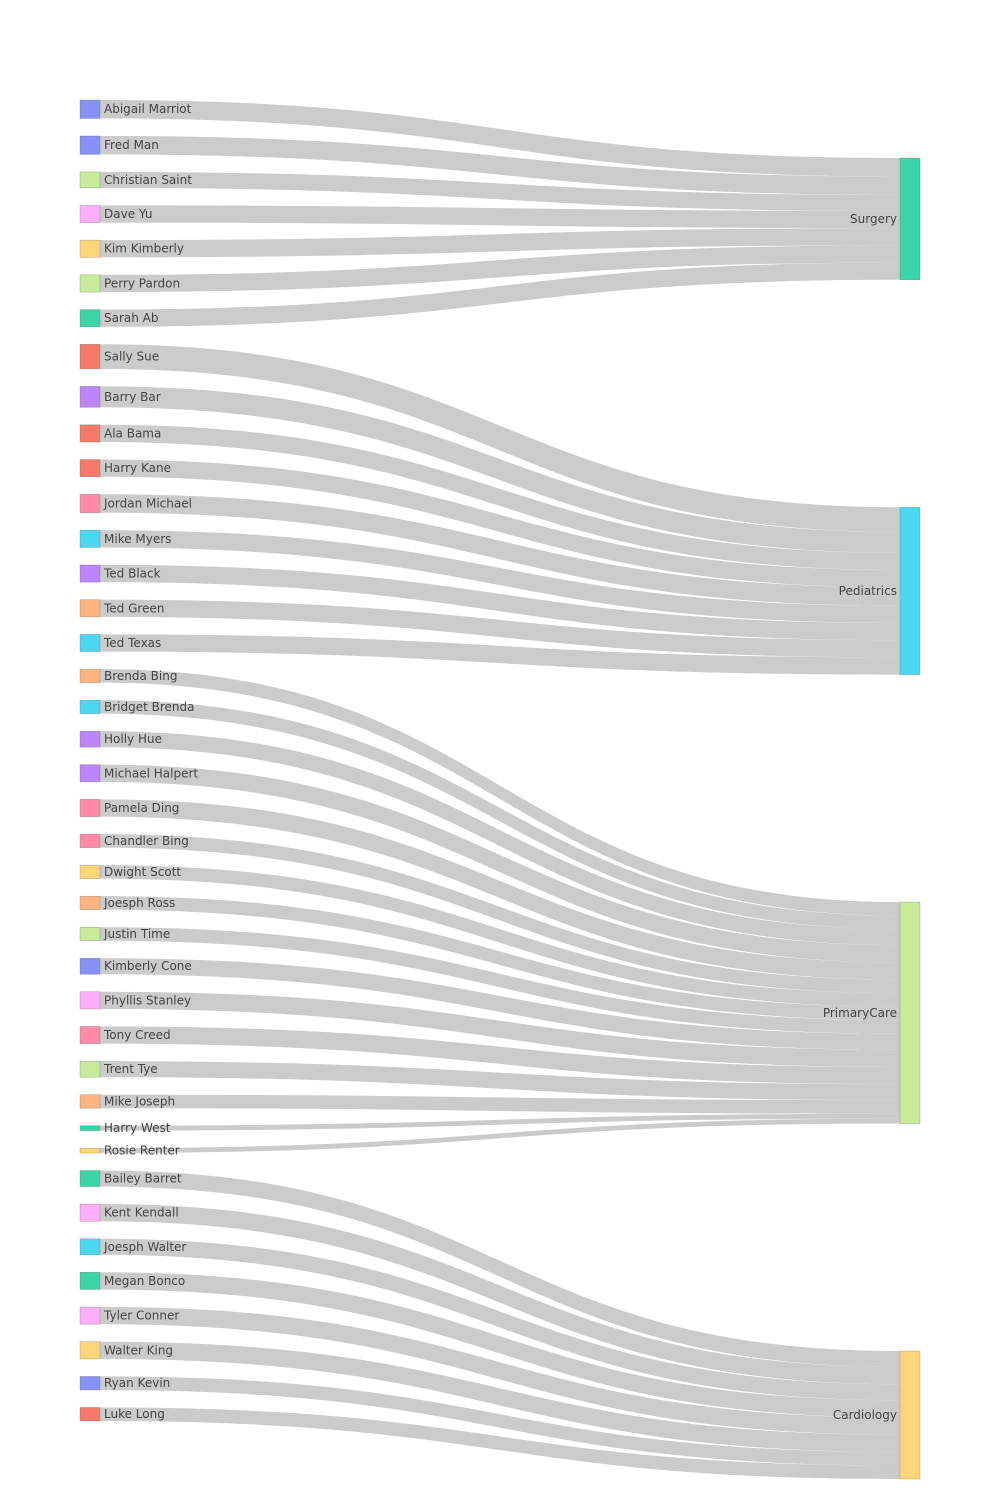 Image resolution: width=1000 pixels, height=1504 pixels. Describe the element at coordinates (865, 1415) in the screenshot. I see `target-node-label: Cardiology` at that location.